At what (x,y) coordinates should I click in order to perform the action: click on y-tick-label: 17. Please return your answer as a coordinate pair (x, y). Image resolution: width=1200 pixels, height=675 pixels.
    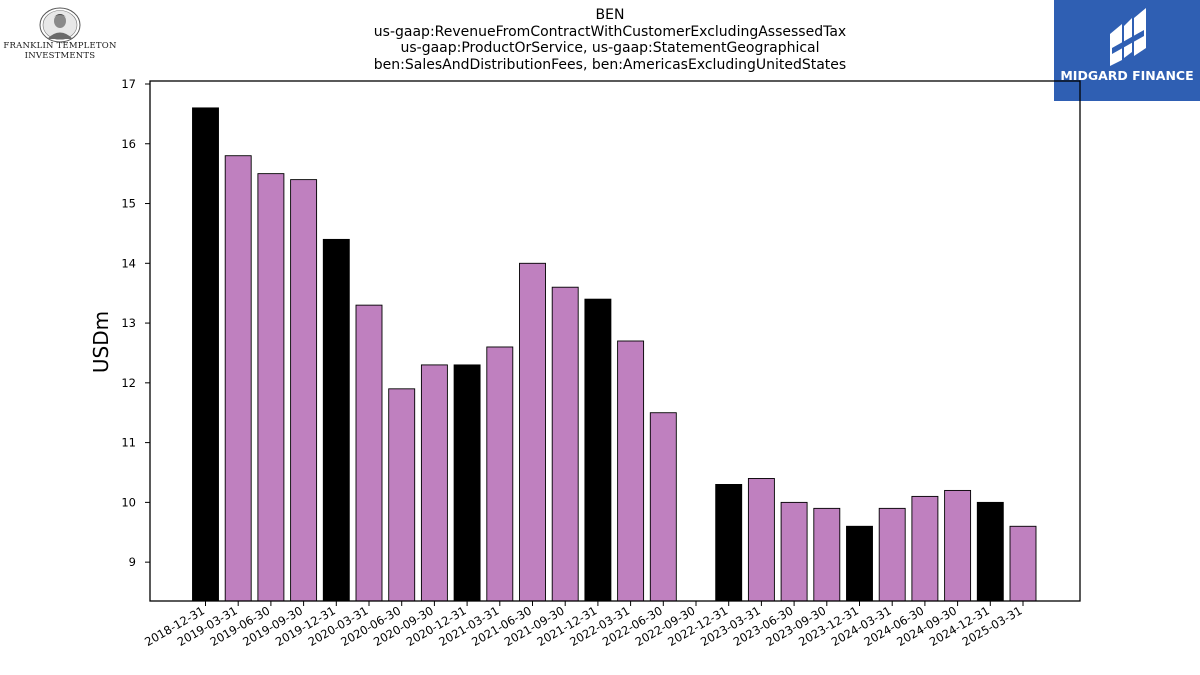
    Looking at the image, I should click on (128, 84).